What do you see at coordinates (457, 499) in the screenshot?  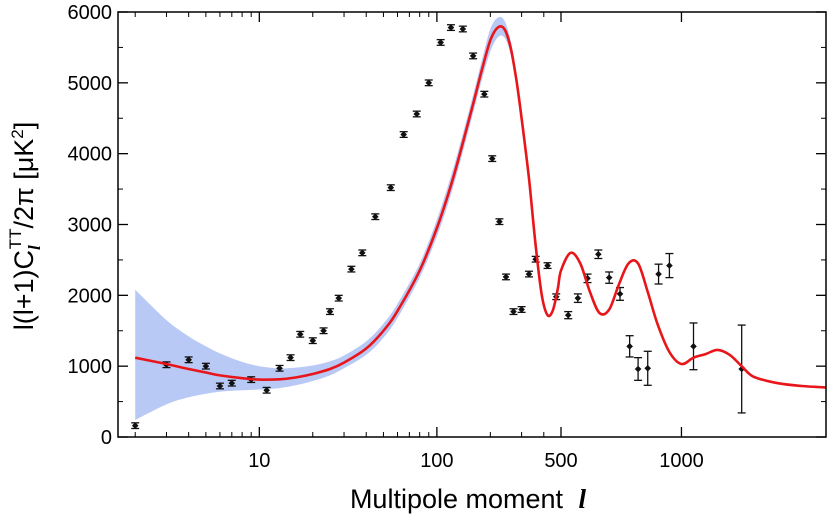 I see `x-axis-label: Multipole moment` at bounding box center [457, 499].